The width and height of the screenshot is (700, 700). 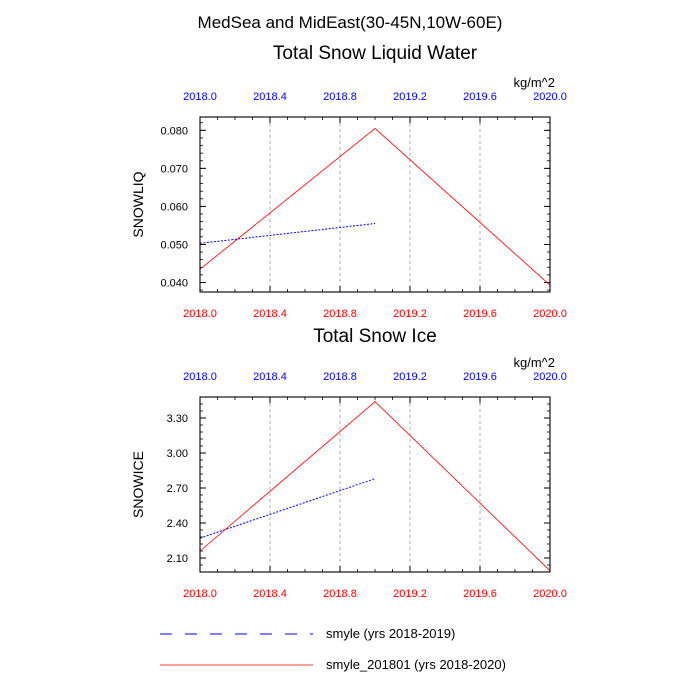 I want to click on y-tick-label: 3.00, so click(x=177, y=454).